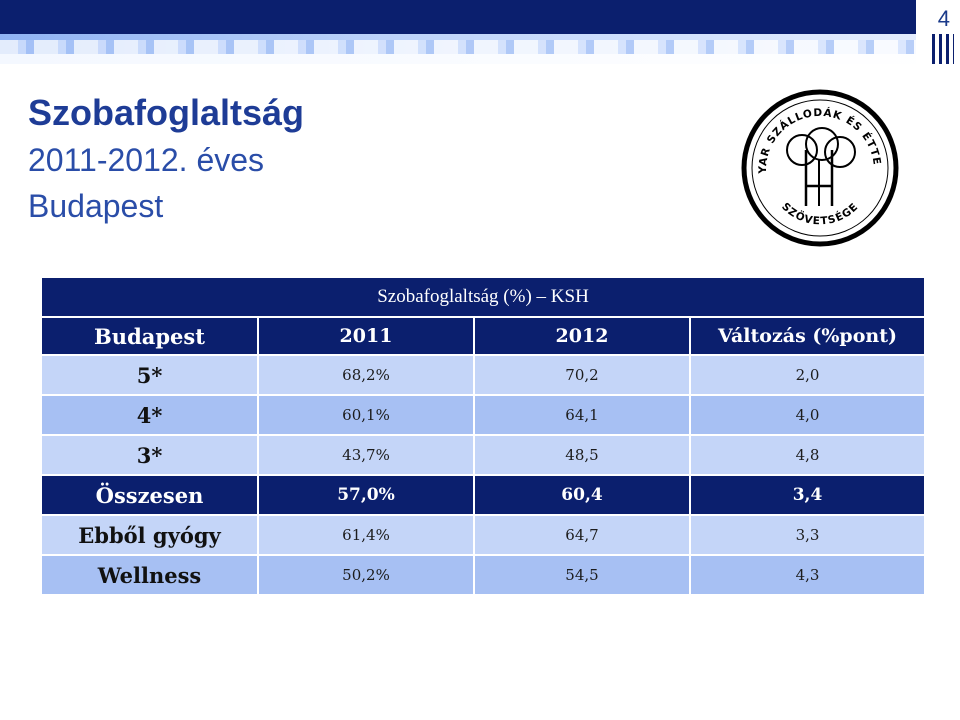 The image size is (960, 720). Describe the element at coordinates (366, 575) in the screenshot. I see `cell-2011: 50,2%` at that location.